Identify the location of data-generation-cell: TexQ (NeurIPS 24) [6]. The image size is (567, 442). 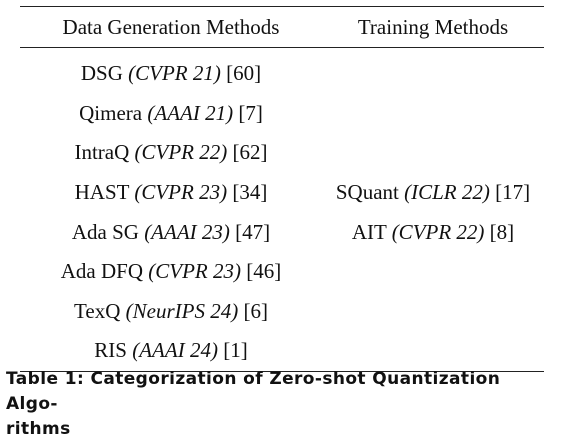
(171, 312).